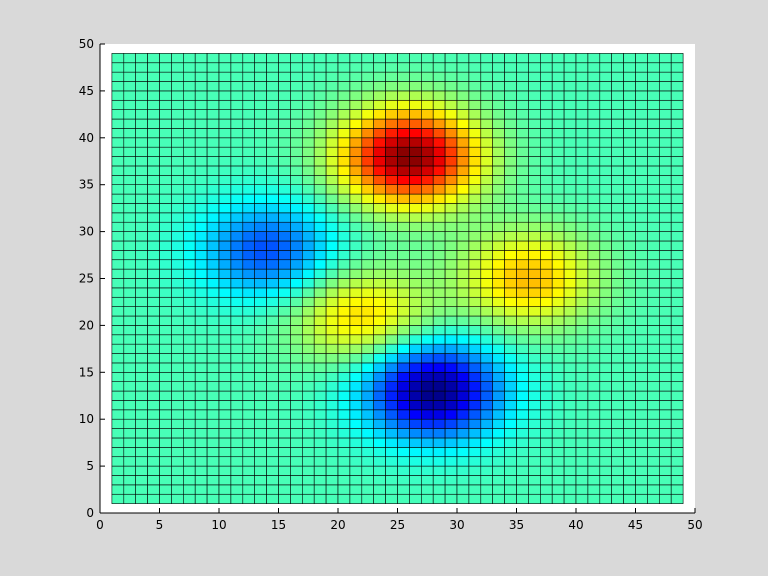  What do you see at coordinates (100, 525) in the screenshot?
I see `x-tick-label: 0` at bounding box center [100, 525].